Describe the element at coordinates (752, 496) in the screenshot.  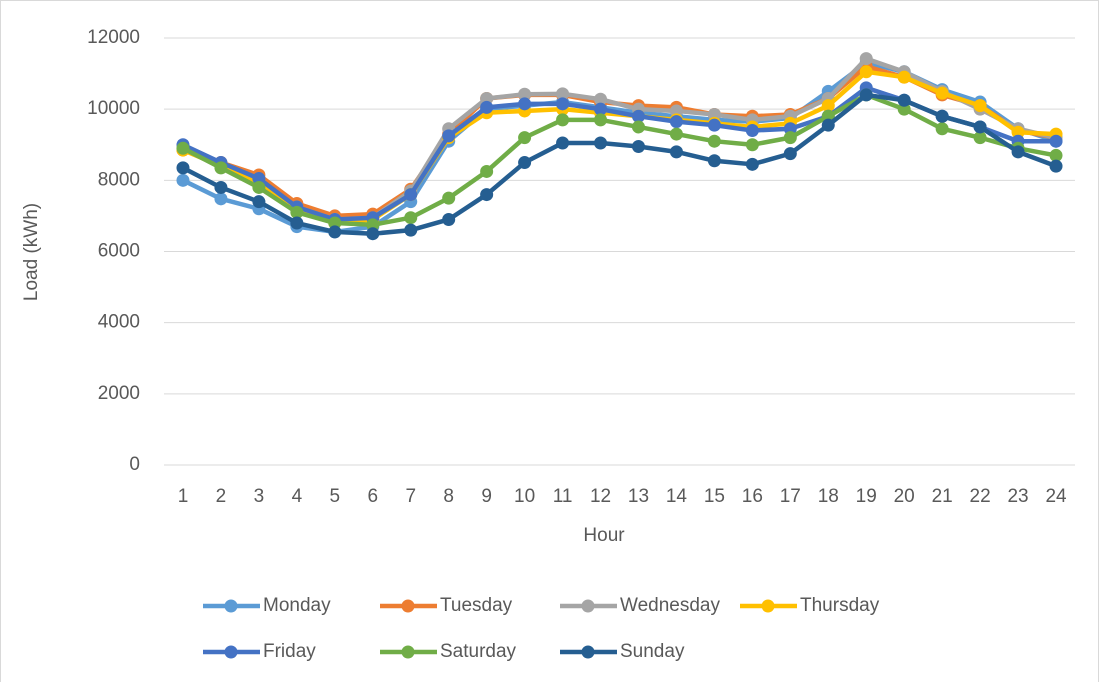
I see `x-tick-label: 16` at that location.